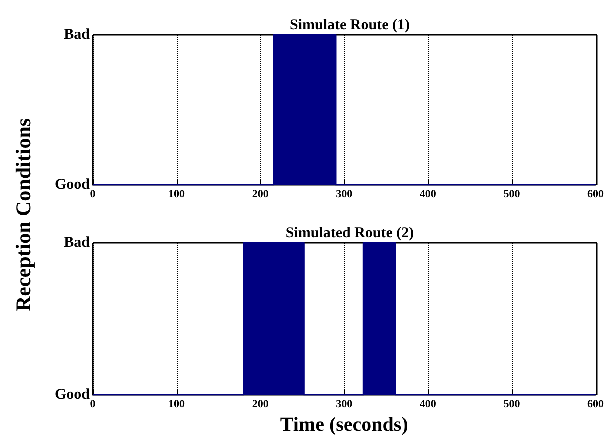  What do you see at coordinates (344, 425) in the screenshot?
I see `x-axis-title: Time (seconds)` at bounding box center [344, 425].